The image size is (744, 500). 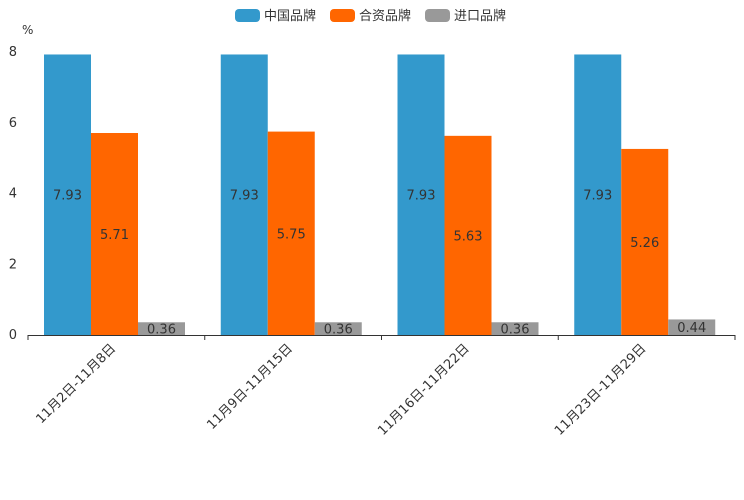 What do you see at coordinates (13, 335) in the screenshot?
I see `y-tick-label: 0` at bounding box center [13, 335].